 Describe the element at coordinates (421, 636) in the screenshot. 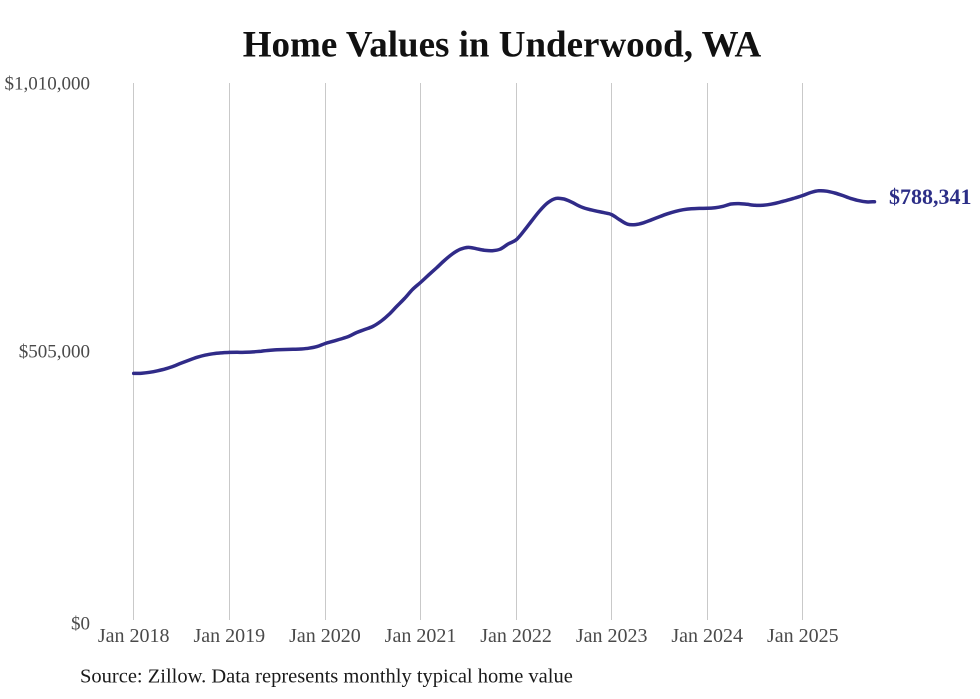

I see `svg-text: Jan 2021` at that location.